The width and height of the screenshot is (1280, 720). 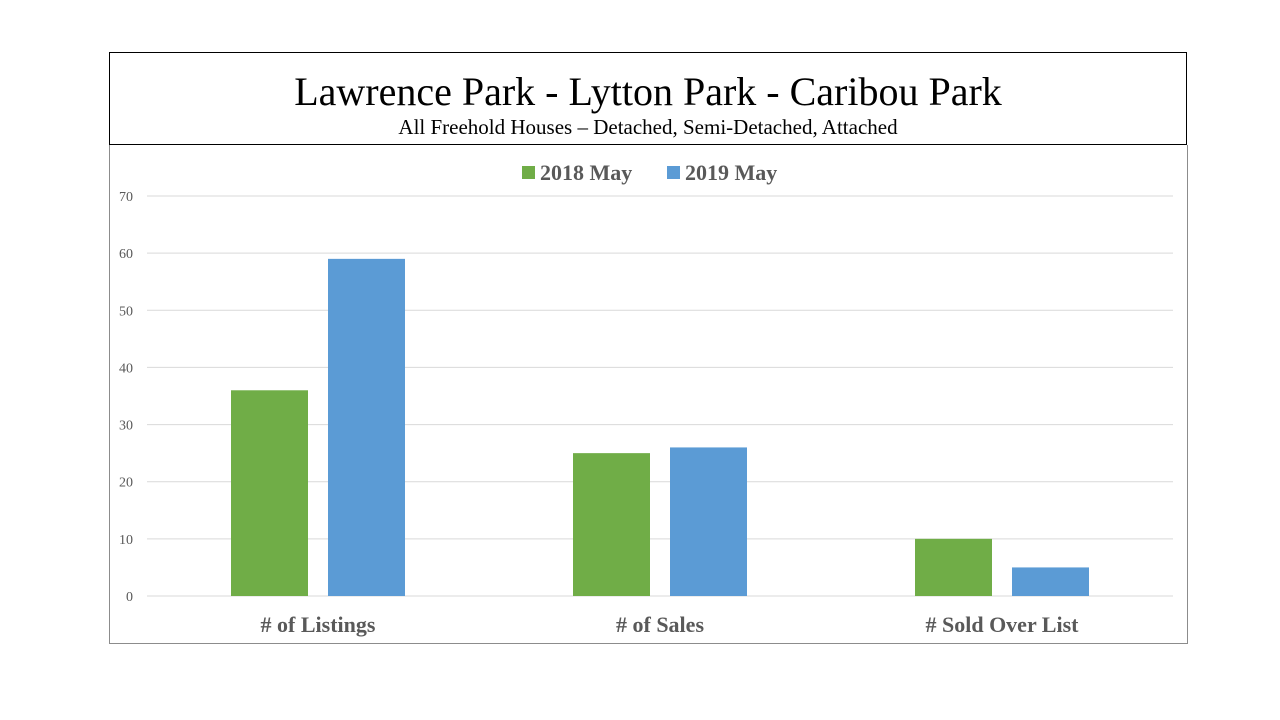 What do you see at coordinates (660, 624) in the screenshot?
I see `x-category-label: # of Sales` at bounding box center [660, 624].